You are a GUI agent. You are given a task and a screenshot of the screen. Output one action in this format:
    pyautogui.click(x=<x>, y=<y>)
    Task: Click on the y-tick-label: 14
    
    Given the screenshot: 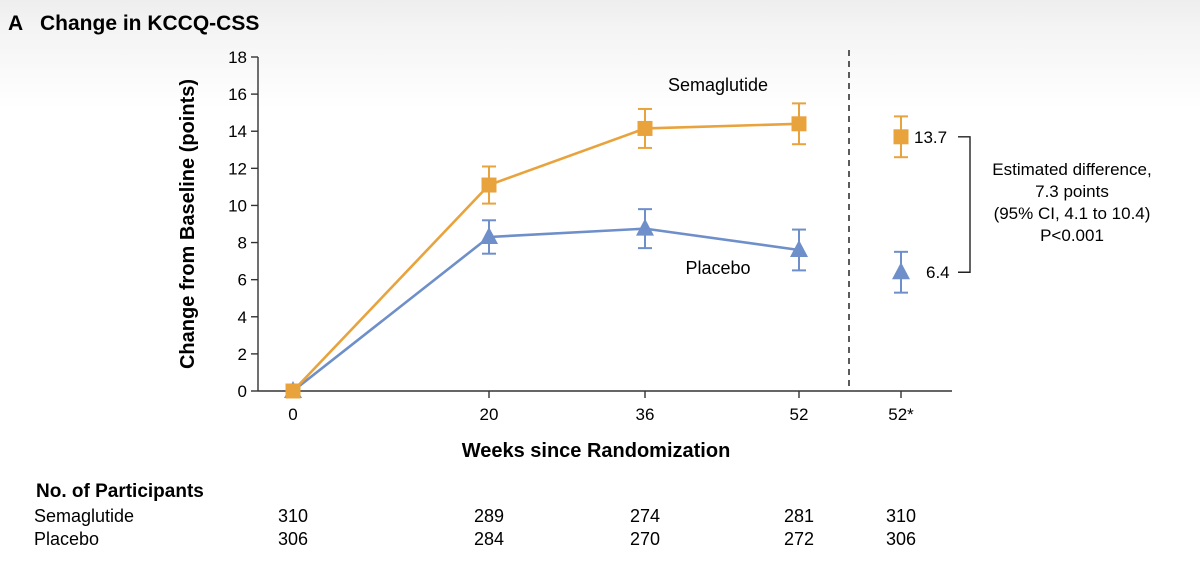 What is the action you would take?
    pyautogui.click(x=237, y=131)
    